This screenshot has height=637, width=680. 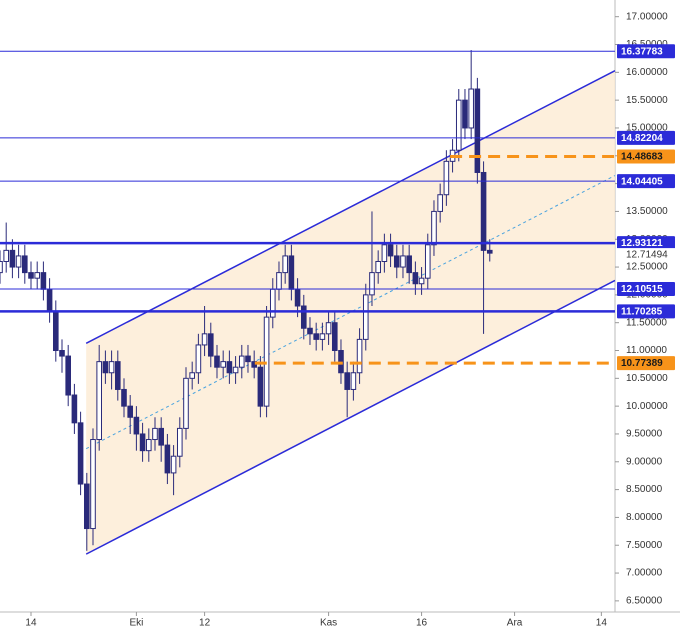 What do you see at coordinates (422, 623) in the screenshot?
I see `x-tick-label: 16` at bounding box center [422, 623].